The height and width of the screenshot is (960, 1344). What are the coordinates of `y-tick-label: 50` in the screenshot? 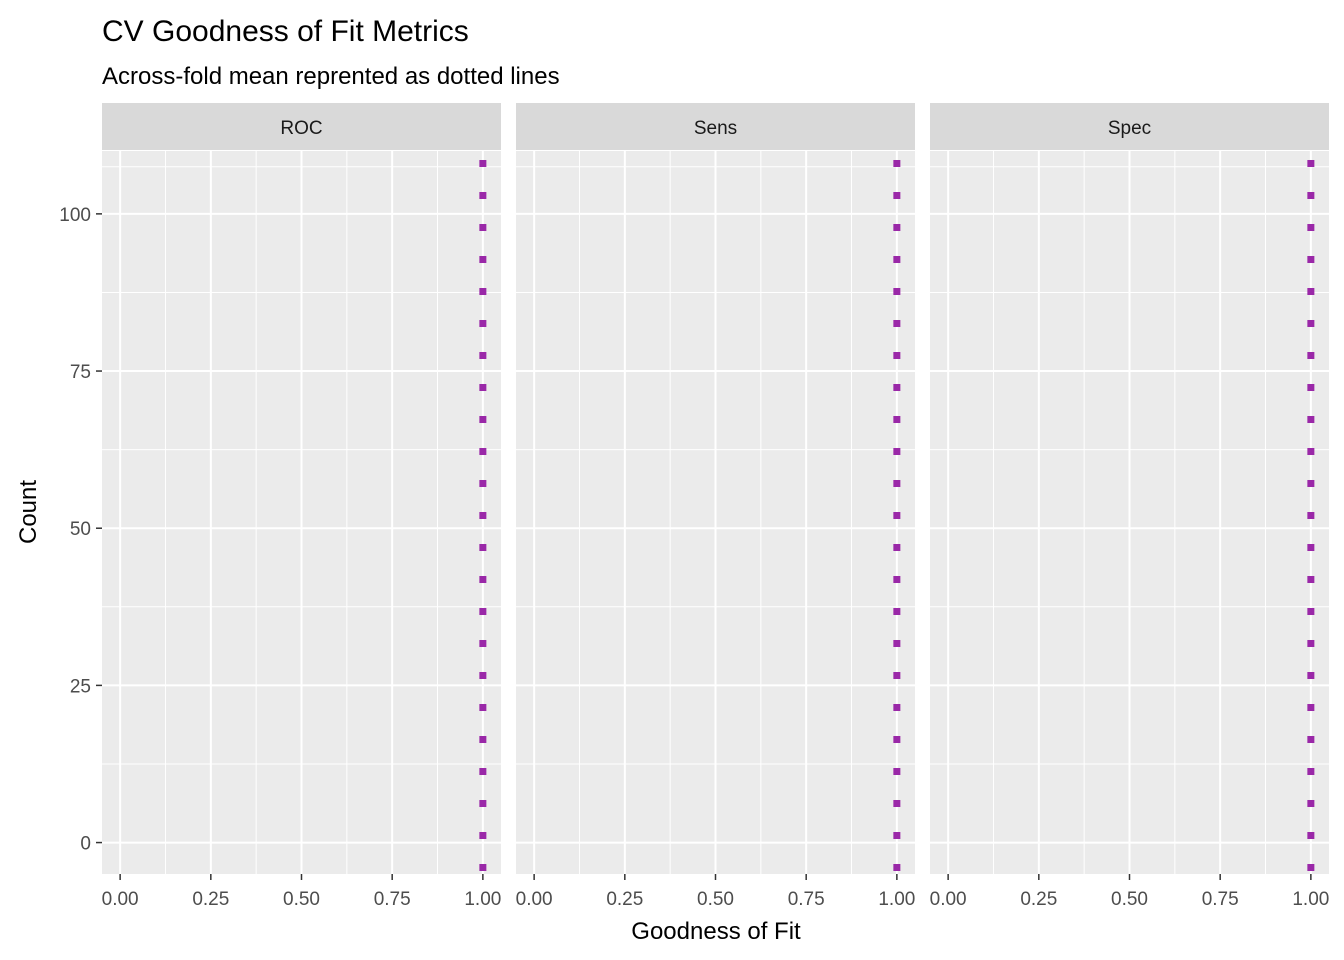 It's located at (80, 529).